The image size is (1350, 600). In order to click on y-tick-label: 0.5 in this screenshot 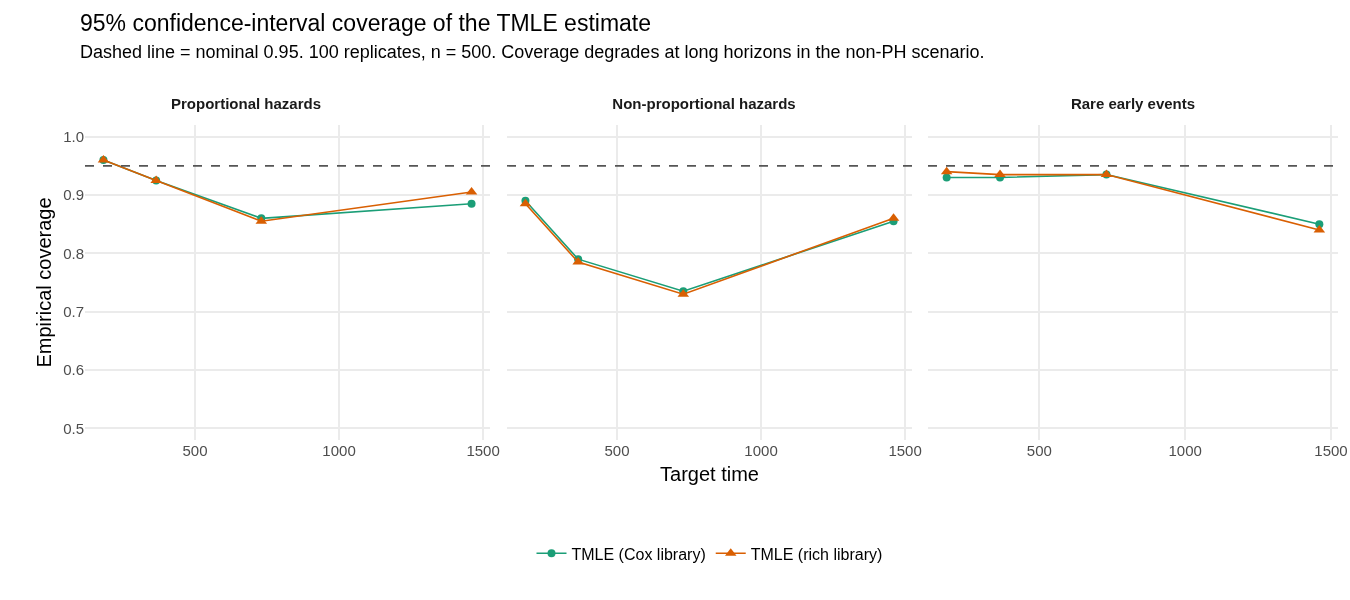, I will do `click(73, 428)`.